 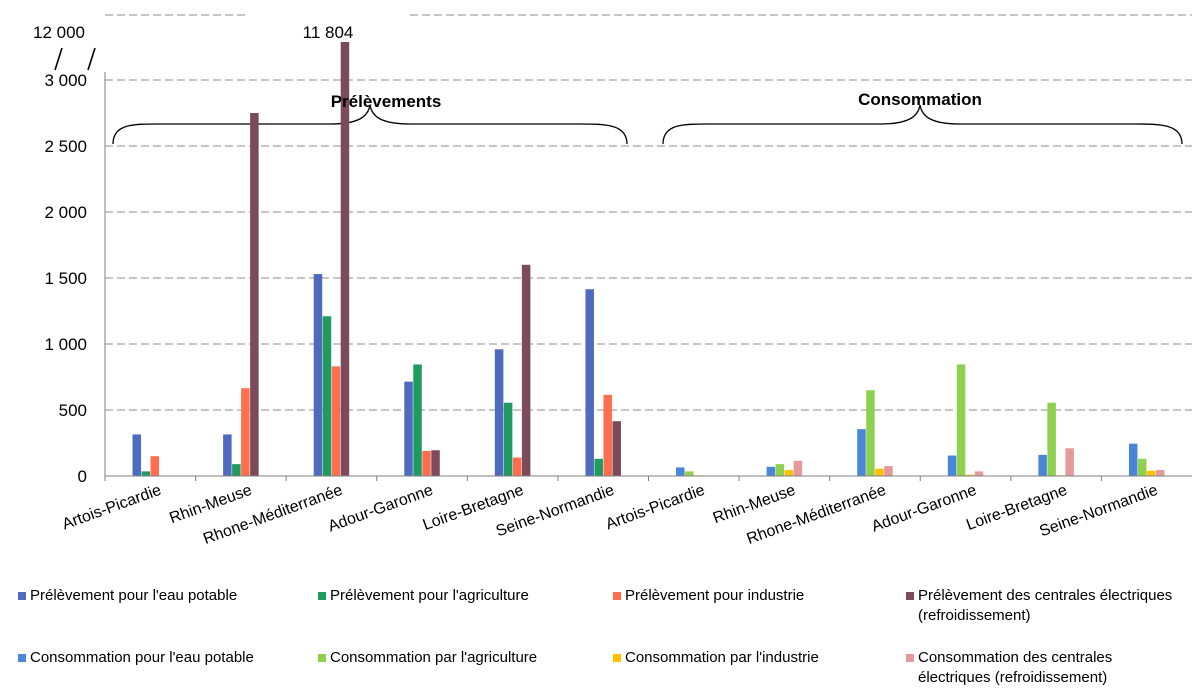 I want to click on consommation-bracket, so click(x=922, y=124).